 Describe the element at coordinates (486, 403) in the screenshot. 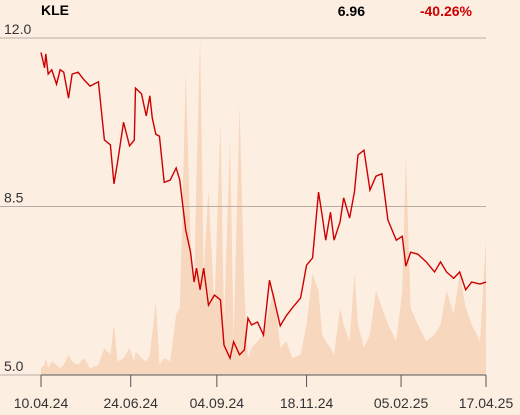

I see `x-tick-label: 17.04.25` at that location.